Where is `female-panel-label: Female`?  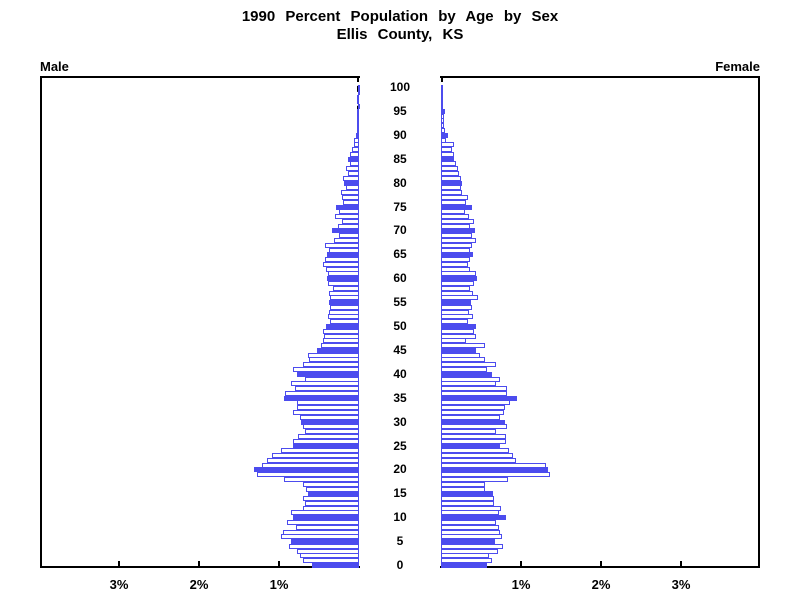
female-panel-label: Female is located at coordinates (737, 66).